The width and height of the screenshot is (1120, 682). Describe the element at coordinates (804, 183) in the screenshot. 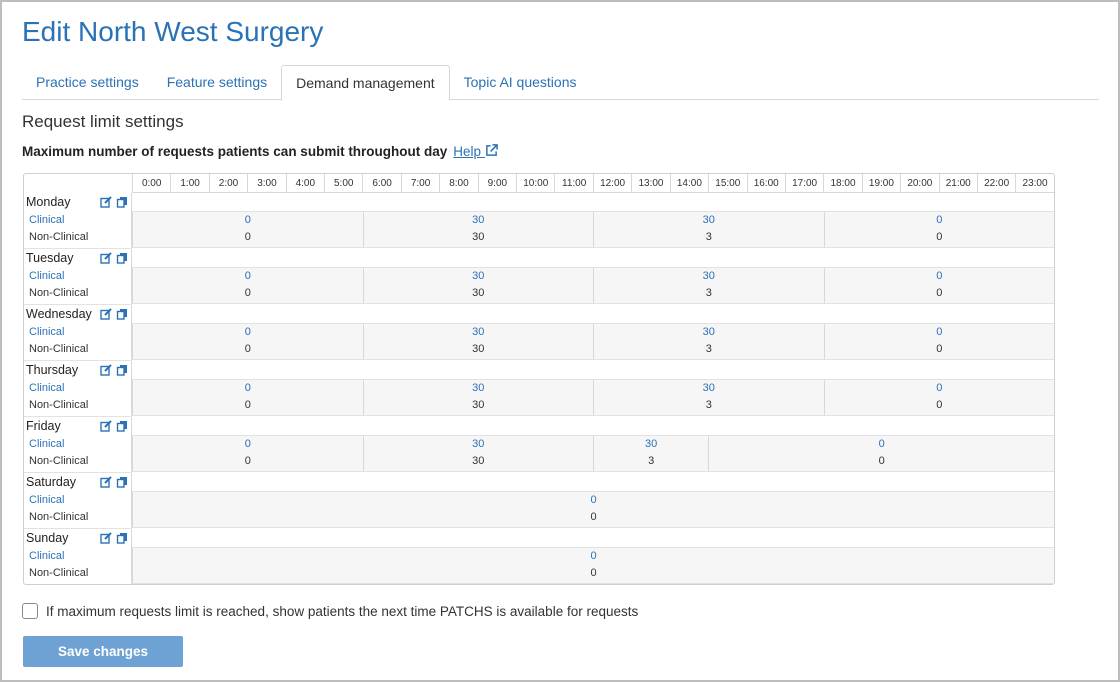

I see `hour-header-cell: 17:00` at that location.